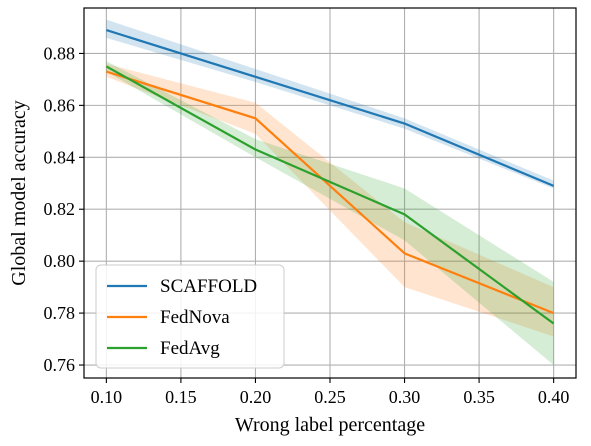 The image size is (591, 446). Describe the element at coordinates (60, 313) in the screenshot. I see `y-tick-label: 0.78` at that location.